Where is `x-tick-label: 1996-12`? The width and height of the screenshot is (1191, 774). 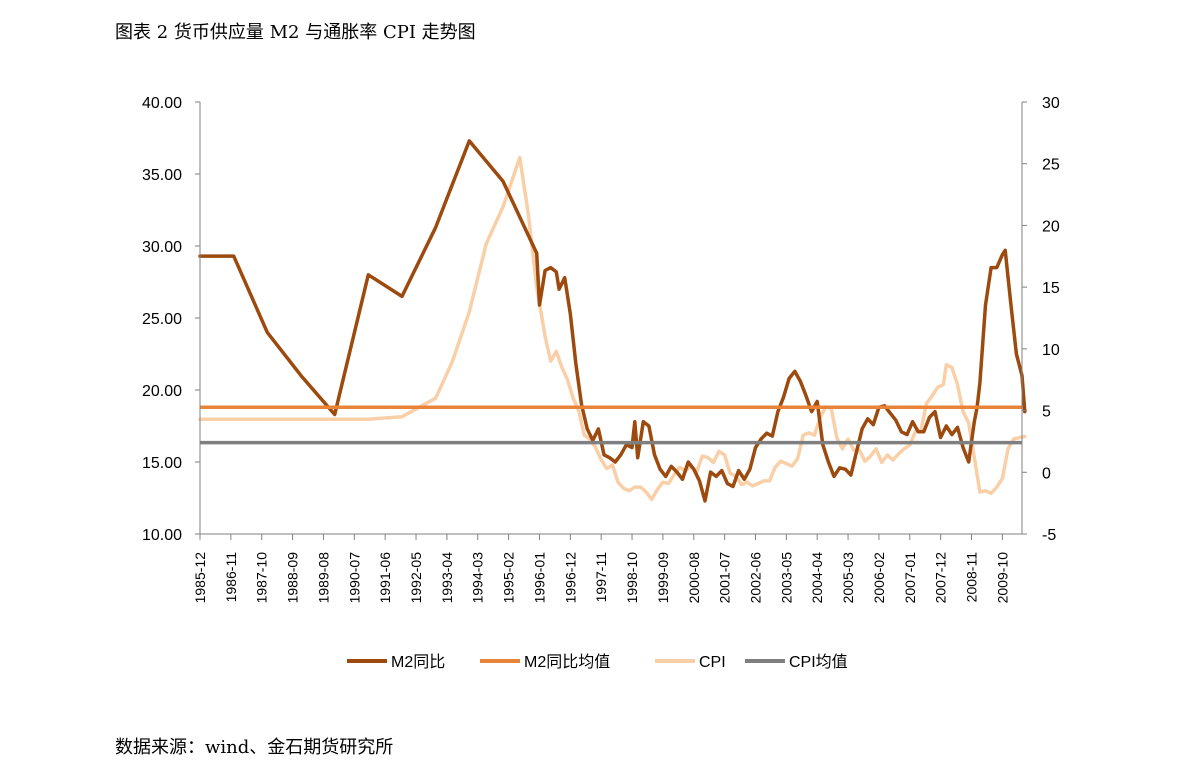
x-tick-label: 1996-12 is located at coordinates (570, 578).